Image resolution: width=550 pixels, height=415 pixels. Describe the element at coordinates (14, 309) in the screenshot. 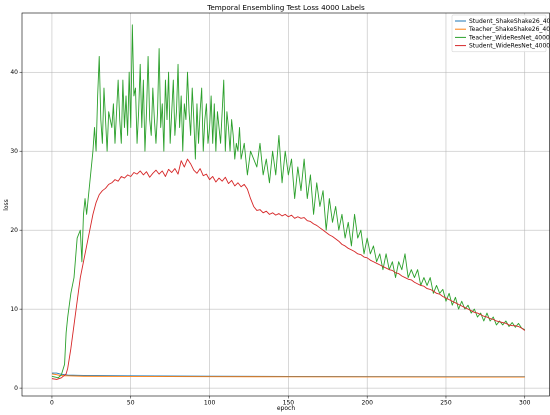

I see `y-tick-label: 10` at that location.